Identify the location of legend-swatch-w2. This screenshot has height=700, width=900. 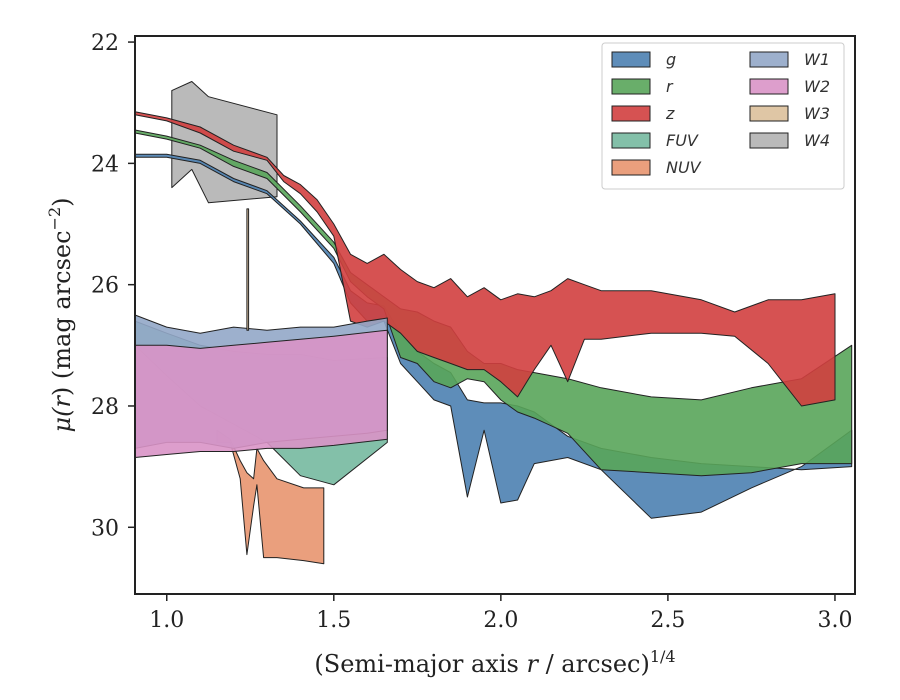
(769, 86).